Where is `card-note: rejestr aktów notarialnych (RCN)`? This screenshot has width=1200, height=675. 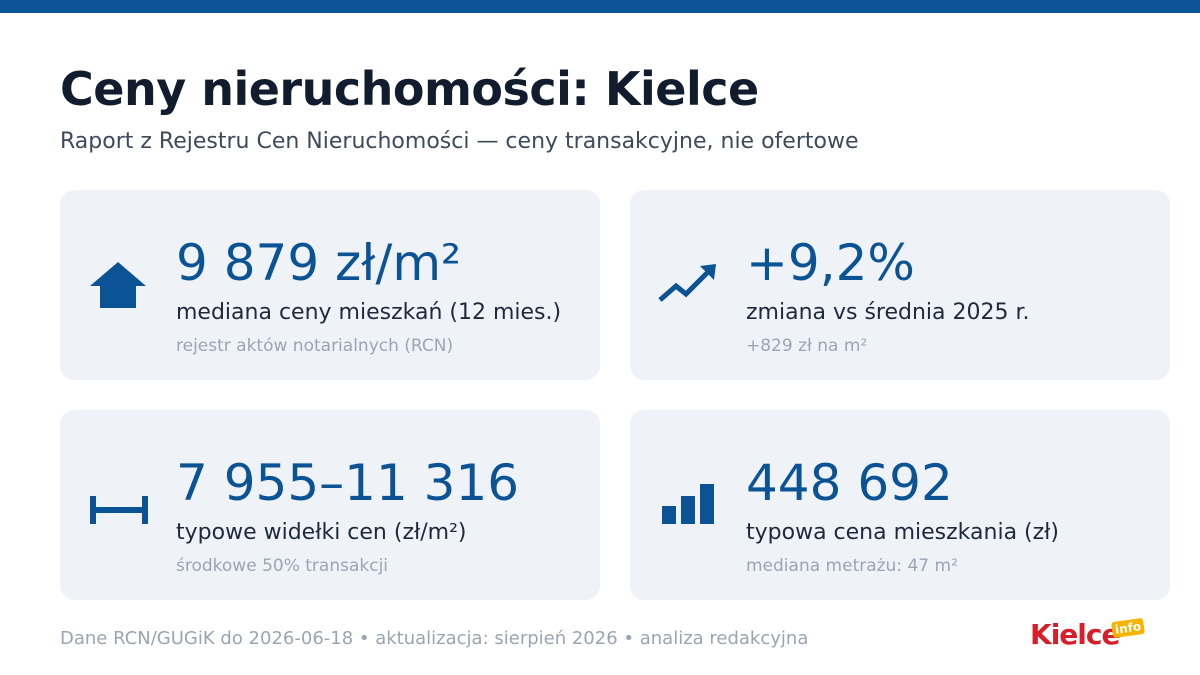
card-note: rejestr aktów notarialnych (RCN) is located at coordinates (315, 346).